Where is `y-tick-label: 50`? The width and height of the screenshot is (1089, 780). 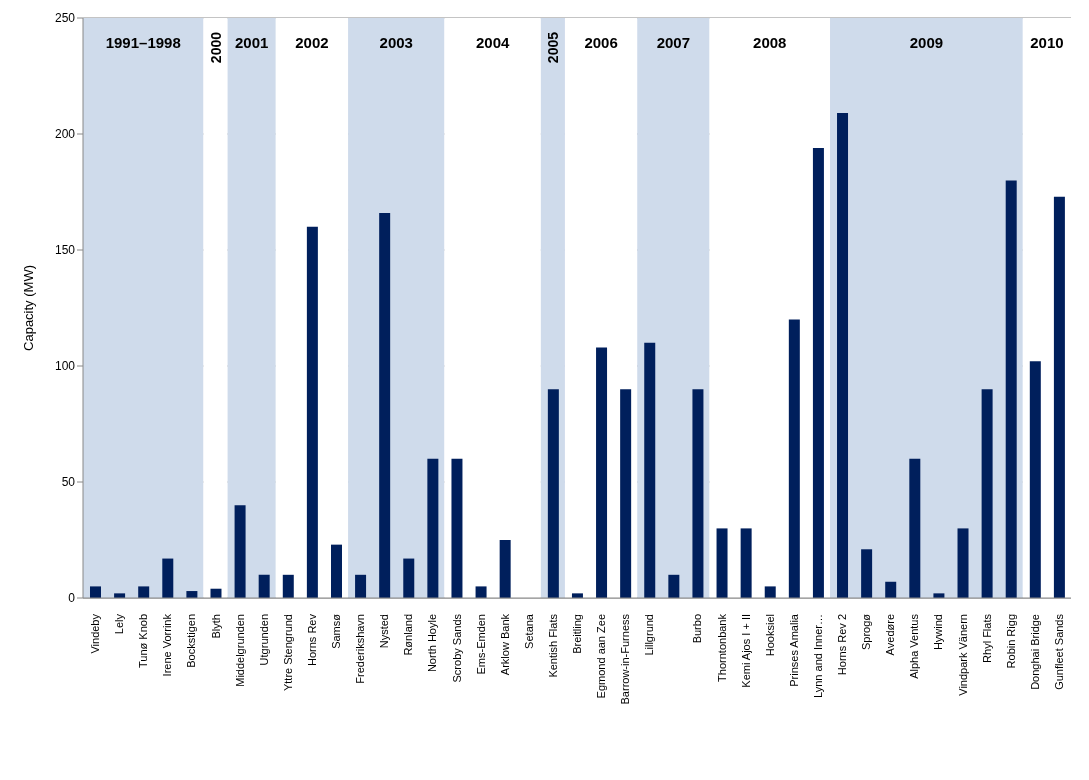 y-tick-label: 50 is located at coordinates (68, 482).